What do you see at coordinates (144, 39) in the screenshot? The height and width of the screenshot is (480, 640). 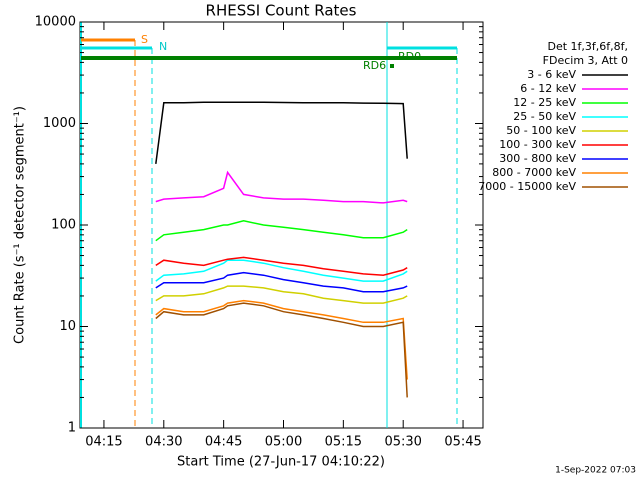 I see `annotation: S` at bounding box center [144, 39].